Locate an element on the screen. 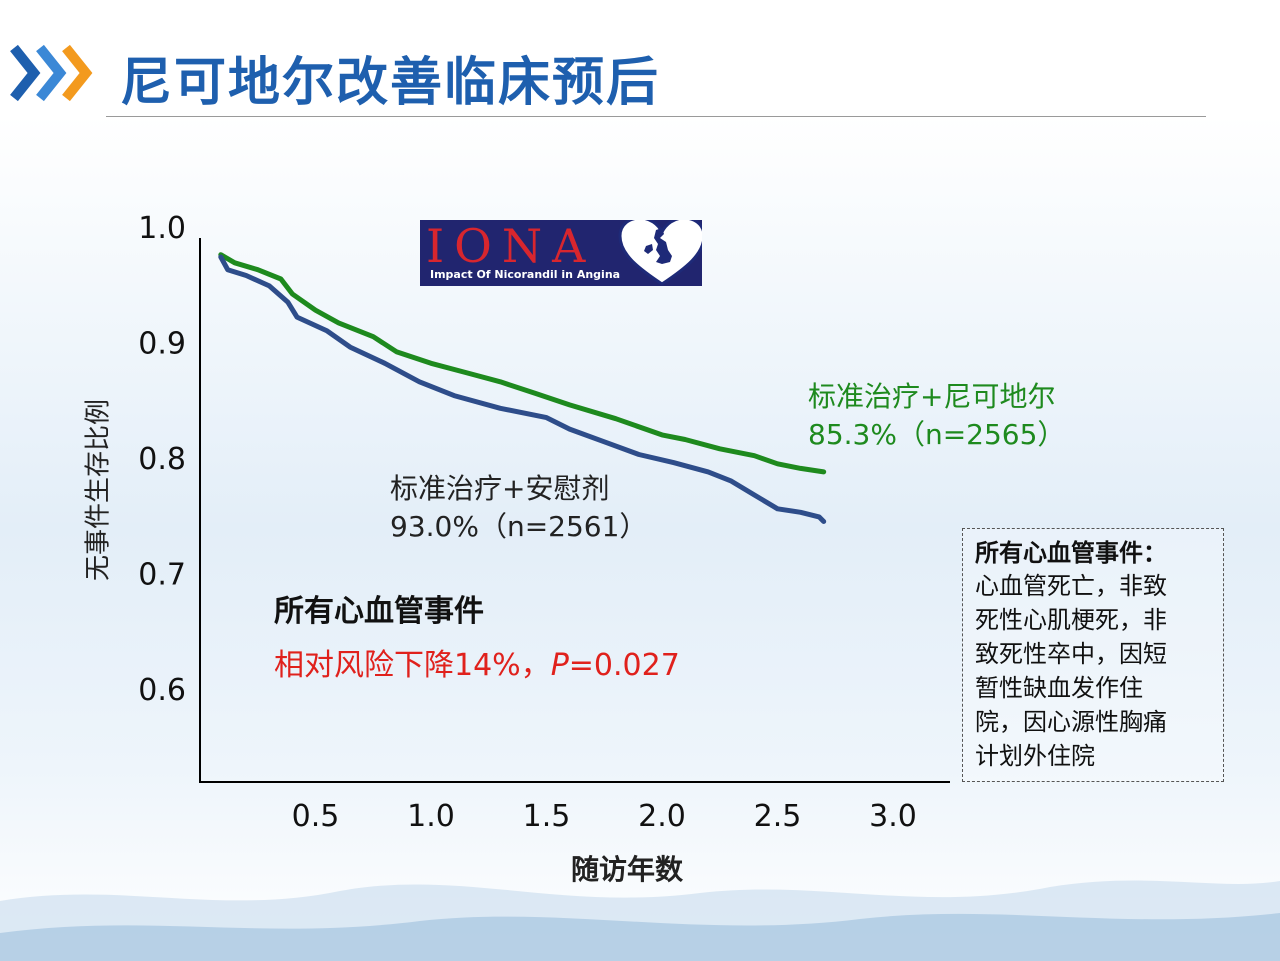  chevron-arrows-icon is located at coordinates (51, 73).